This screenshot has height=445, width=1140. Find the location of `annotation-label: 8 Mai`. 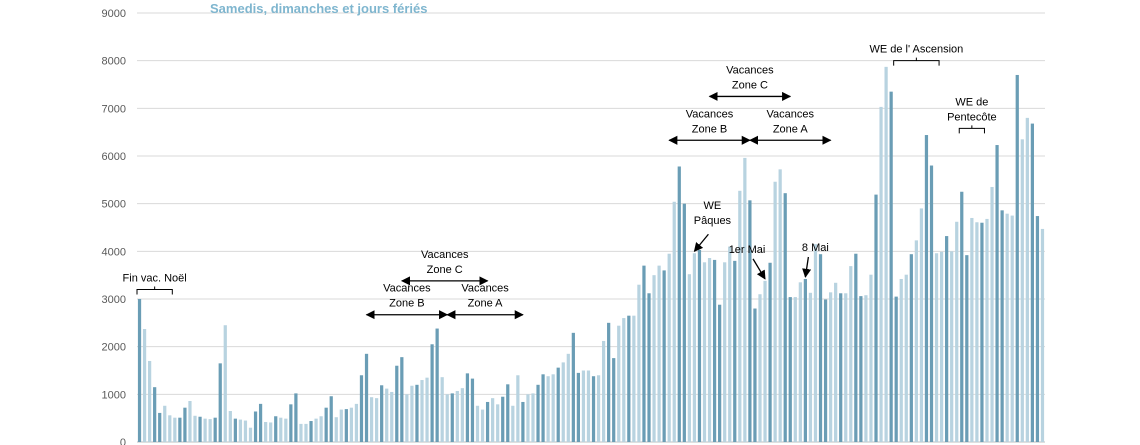

annotation-label: 8 Mai is located at coordinates (815, 248).